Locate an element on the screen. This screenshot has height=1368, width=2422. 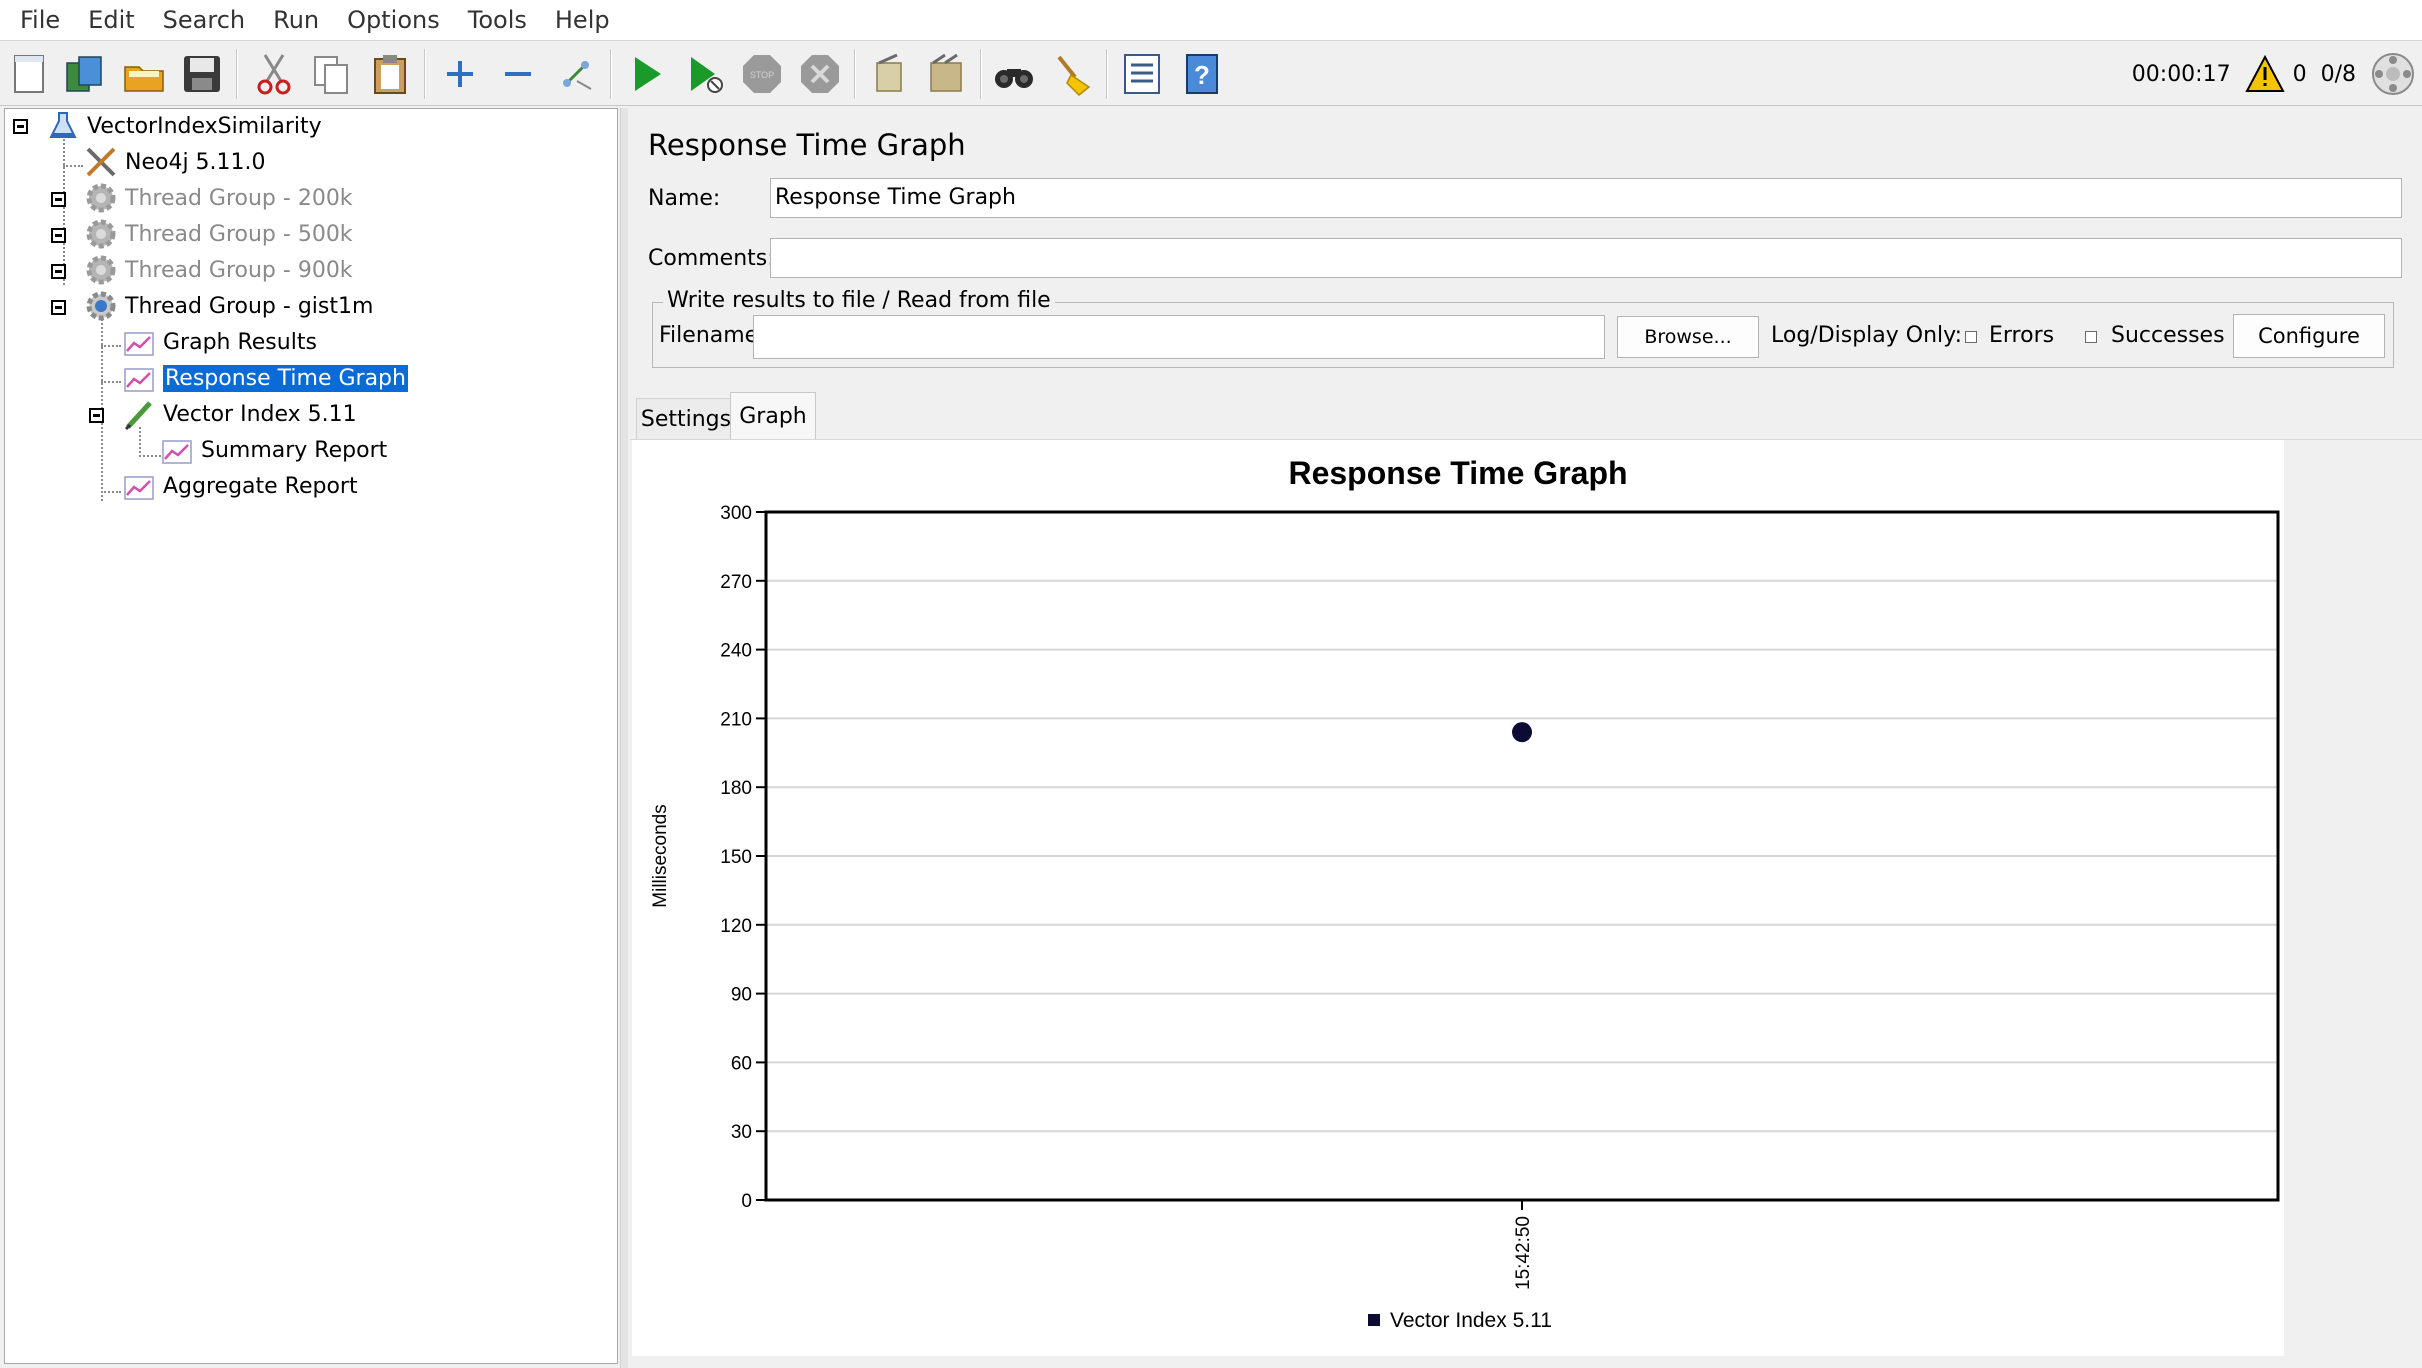
x-tick-label: 15:42:50 is located at coordinates (1523, 1253).